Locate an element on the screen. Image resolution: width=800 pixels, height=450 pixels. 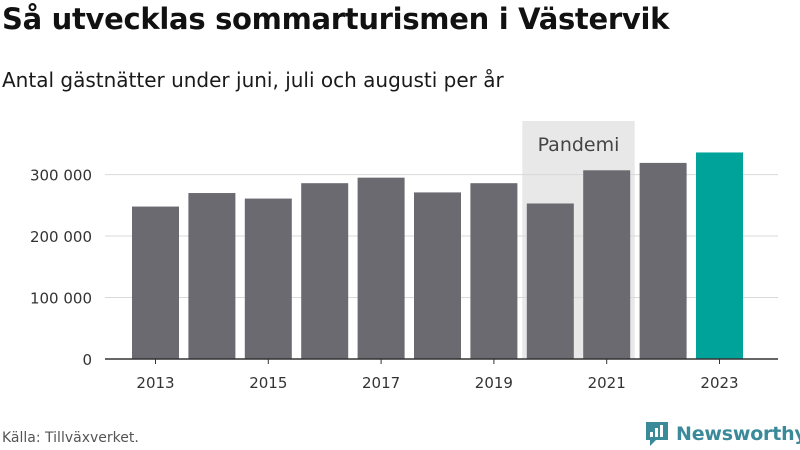
newsworthy-logo: Newsworthy is located at coordinates (722, 434).